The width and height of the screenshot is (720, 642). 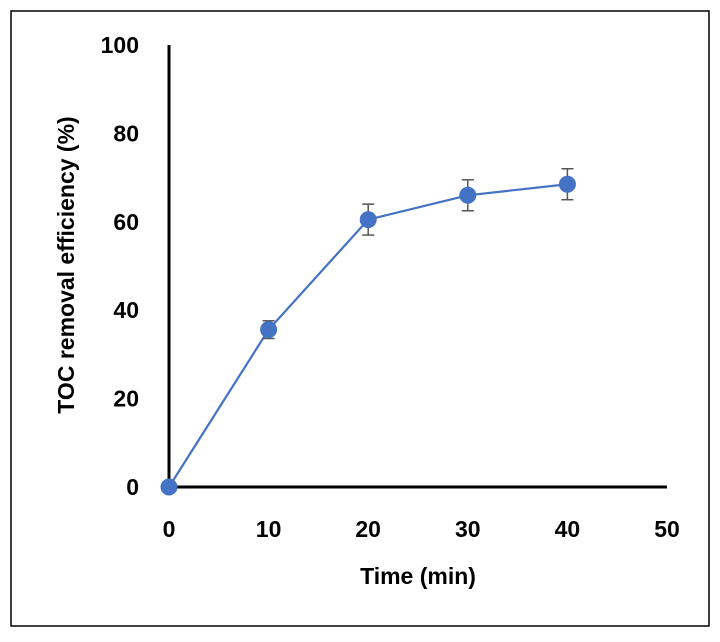 I want to click on x-tick-label: 0, so click(x=169, y=529).